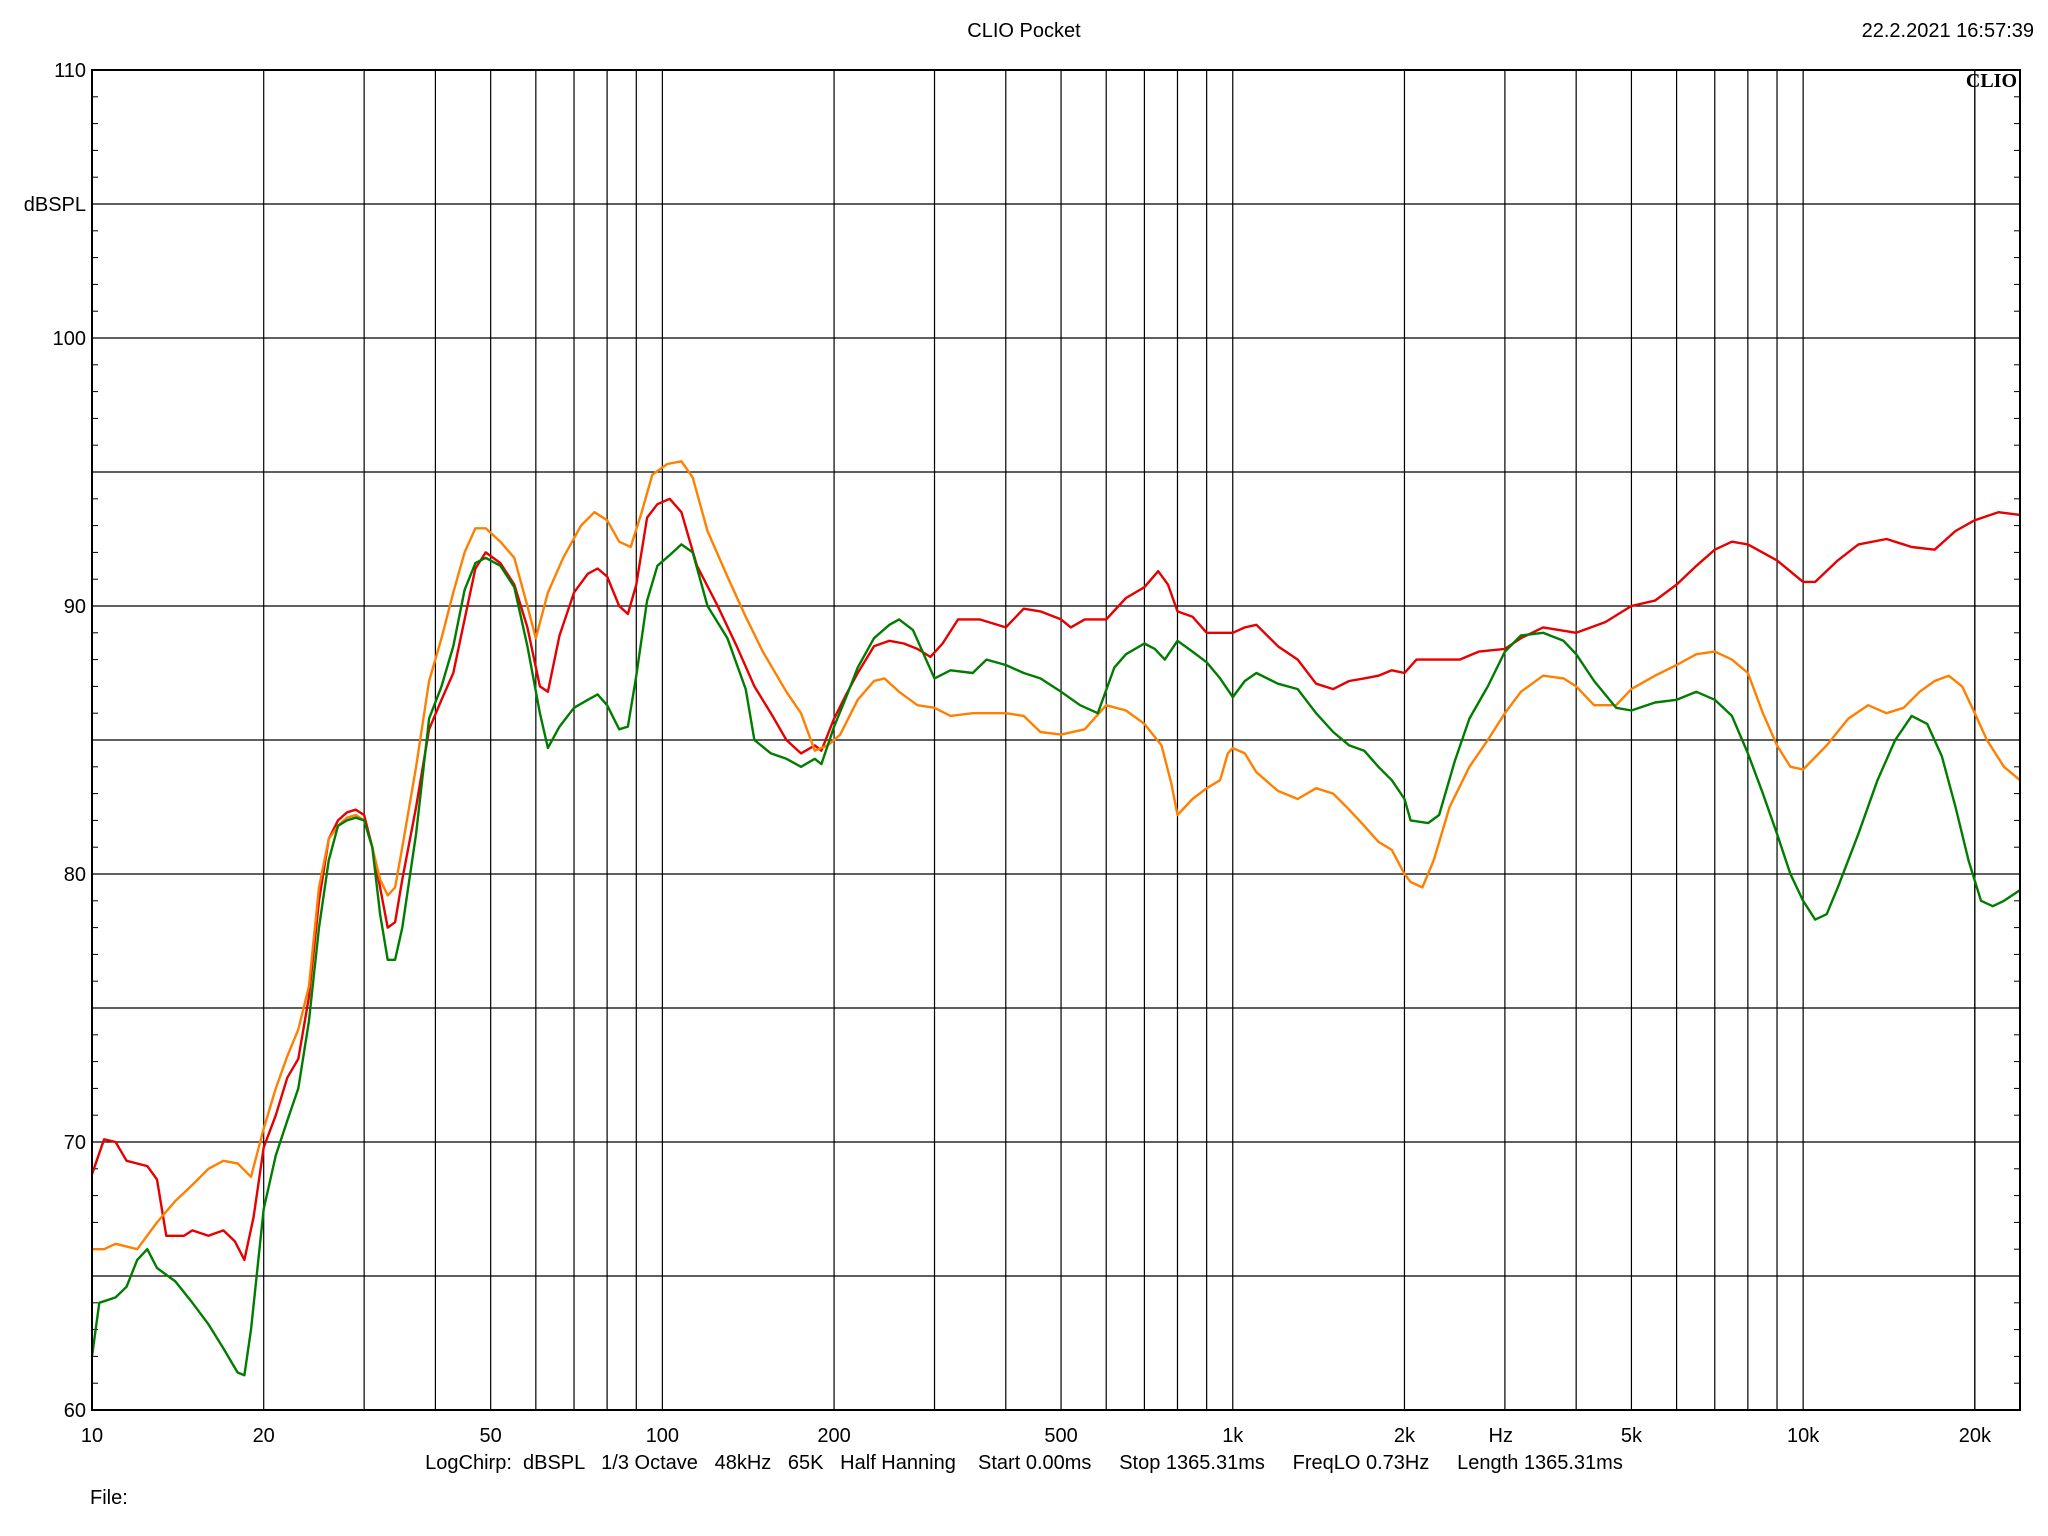 This screenshot has width=2048, height=1536. What do you see at coordinates (1024, 31) in the screenshot?
I see `chart-title: CLIO Pocket` at bounding box center [1024, 31].